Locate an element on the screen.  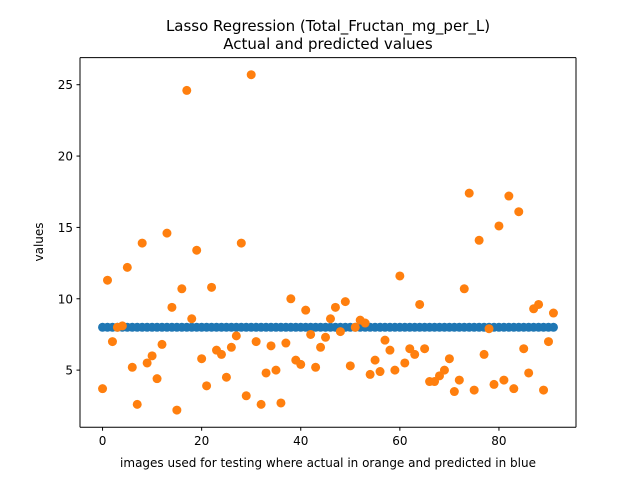
y-axis-label: values is located at coordinates (39, 241).